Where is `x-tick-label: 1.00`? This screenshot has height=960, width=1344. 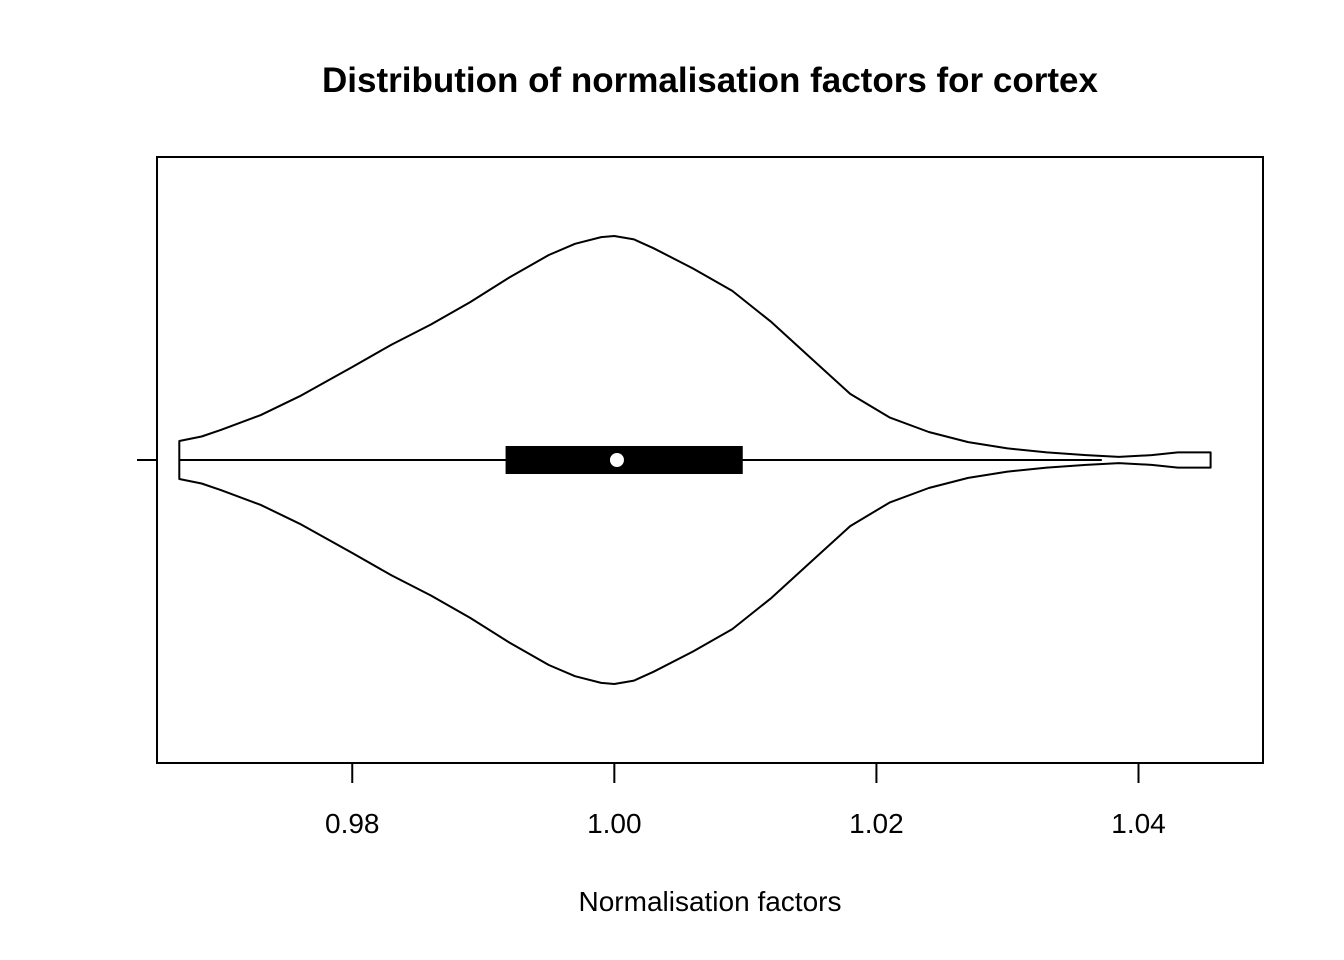
x-tick-label: 1.00 is located at coordinates (614, 823).